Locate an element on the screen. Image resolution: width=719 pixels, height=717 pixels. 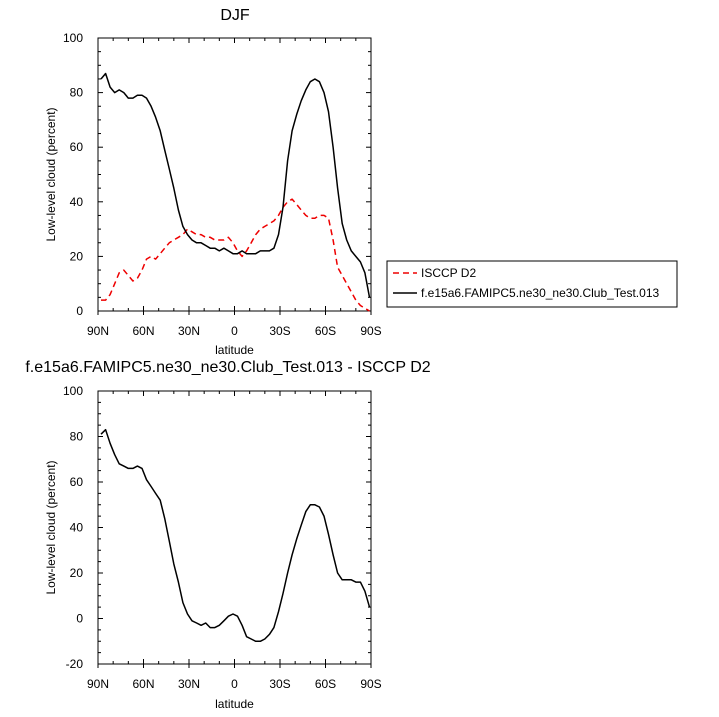
y-tick-label: -20 is located at coordinates (75, 664).